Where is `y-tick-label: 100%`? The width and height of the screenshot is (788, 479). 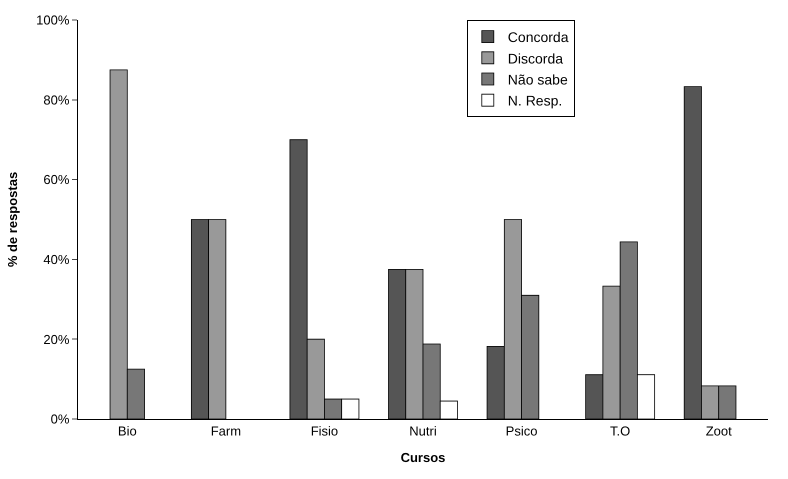 y-tick-label: 100% is located at coordinates (53, 20).